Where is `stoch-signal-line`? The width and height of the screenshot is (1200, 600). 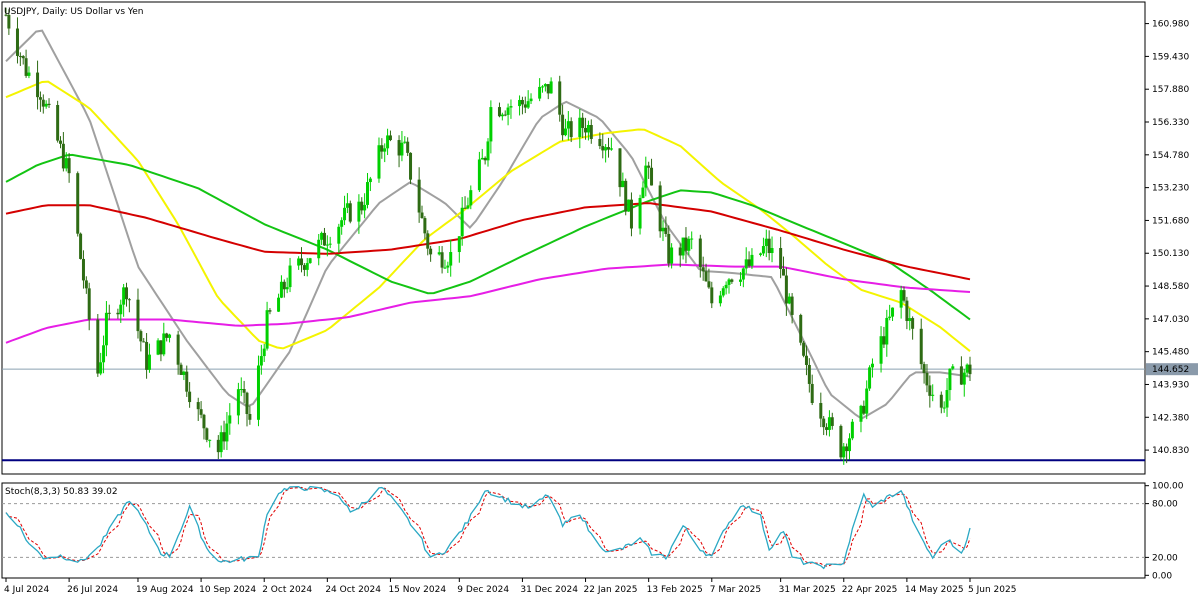 stoch-signal-line is located at coordinates (488, 526).